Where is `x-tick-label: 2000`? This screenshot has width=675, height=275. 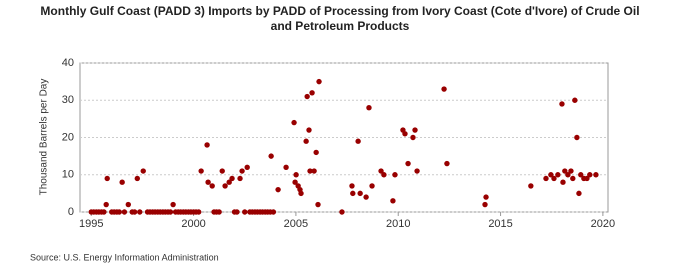 x-tick-label: 2000 is located at coordinates (193, 224).